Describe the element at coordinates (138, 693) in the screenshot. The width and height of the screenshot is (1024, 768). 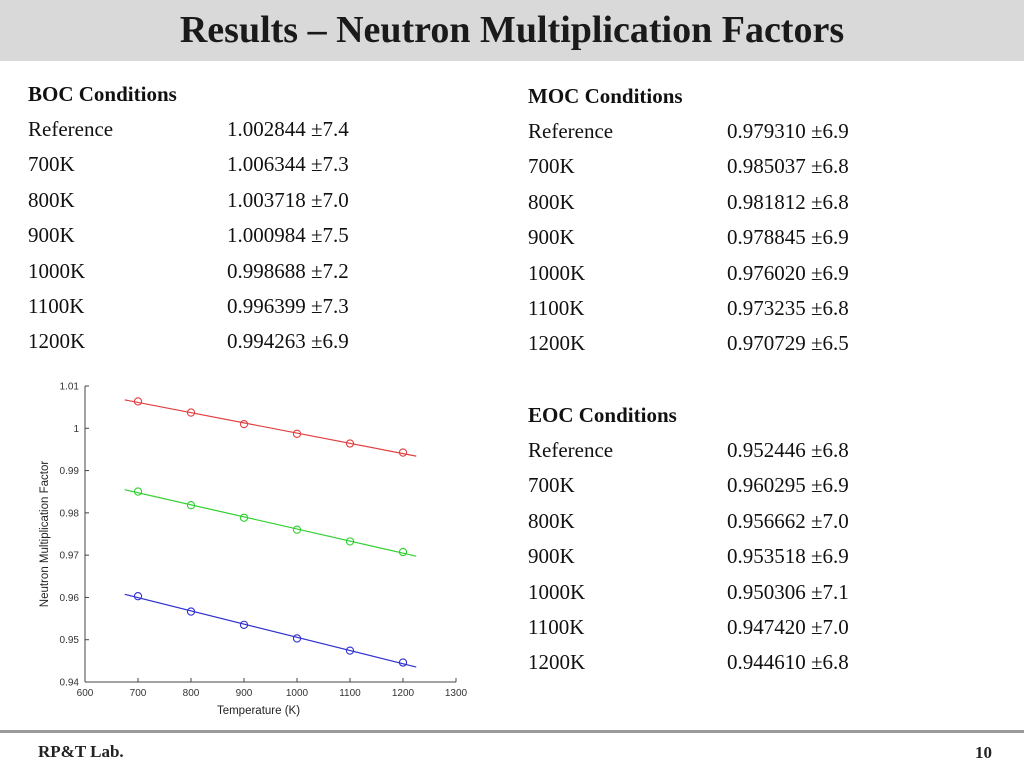
I see `x-tick-label: 700` at that location.